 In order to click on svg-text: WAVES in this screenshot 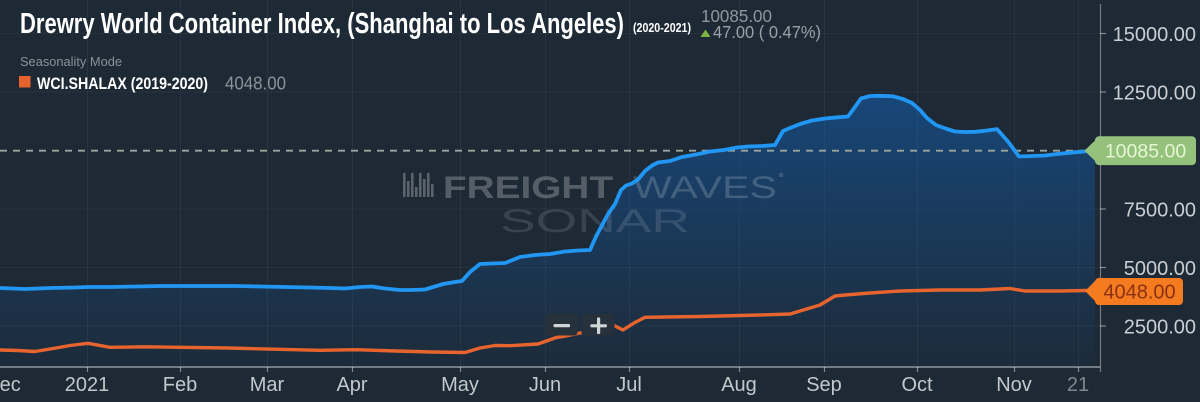, I will do `click(705, 187)`.